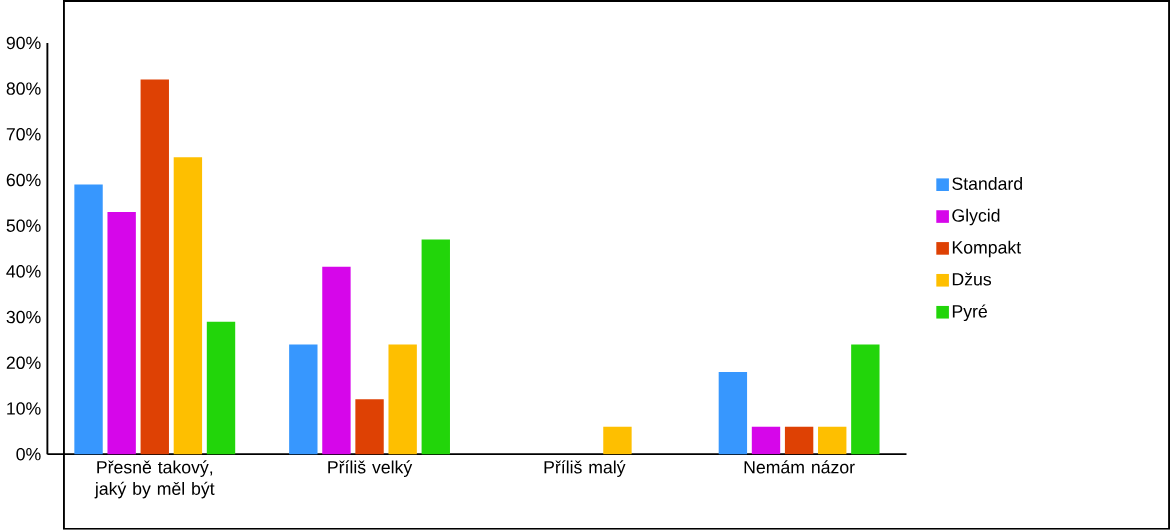 The width and height of the screenshot is (1170, 530). Describe the element at coordinates (23, 317) in the screenshot. I see `y-tick-label: 30%` at that location.